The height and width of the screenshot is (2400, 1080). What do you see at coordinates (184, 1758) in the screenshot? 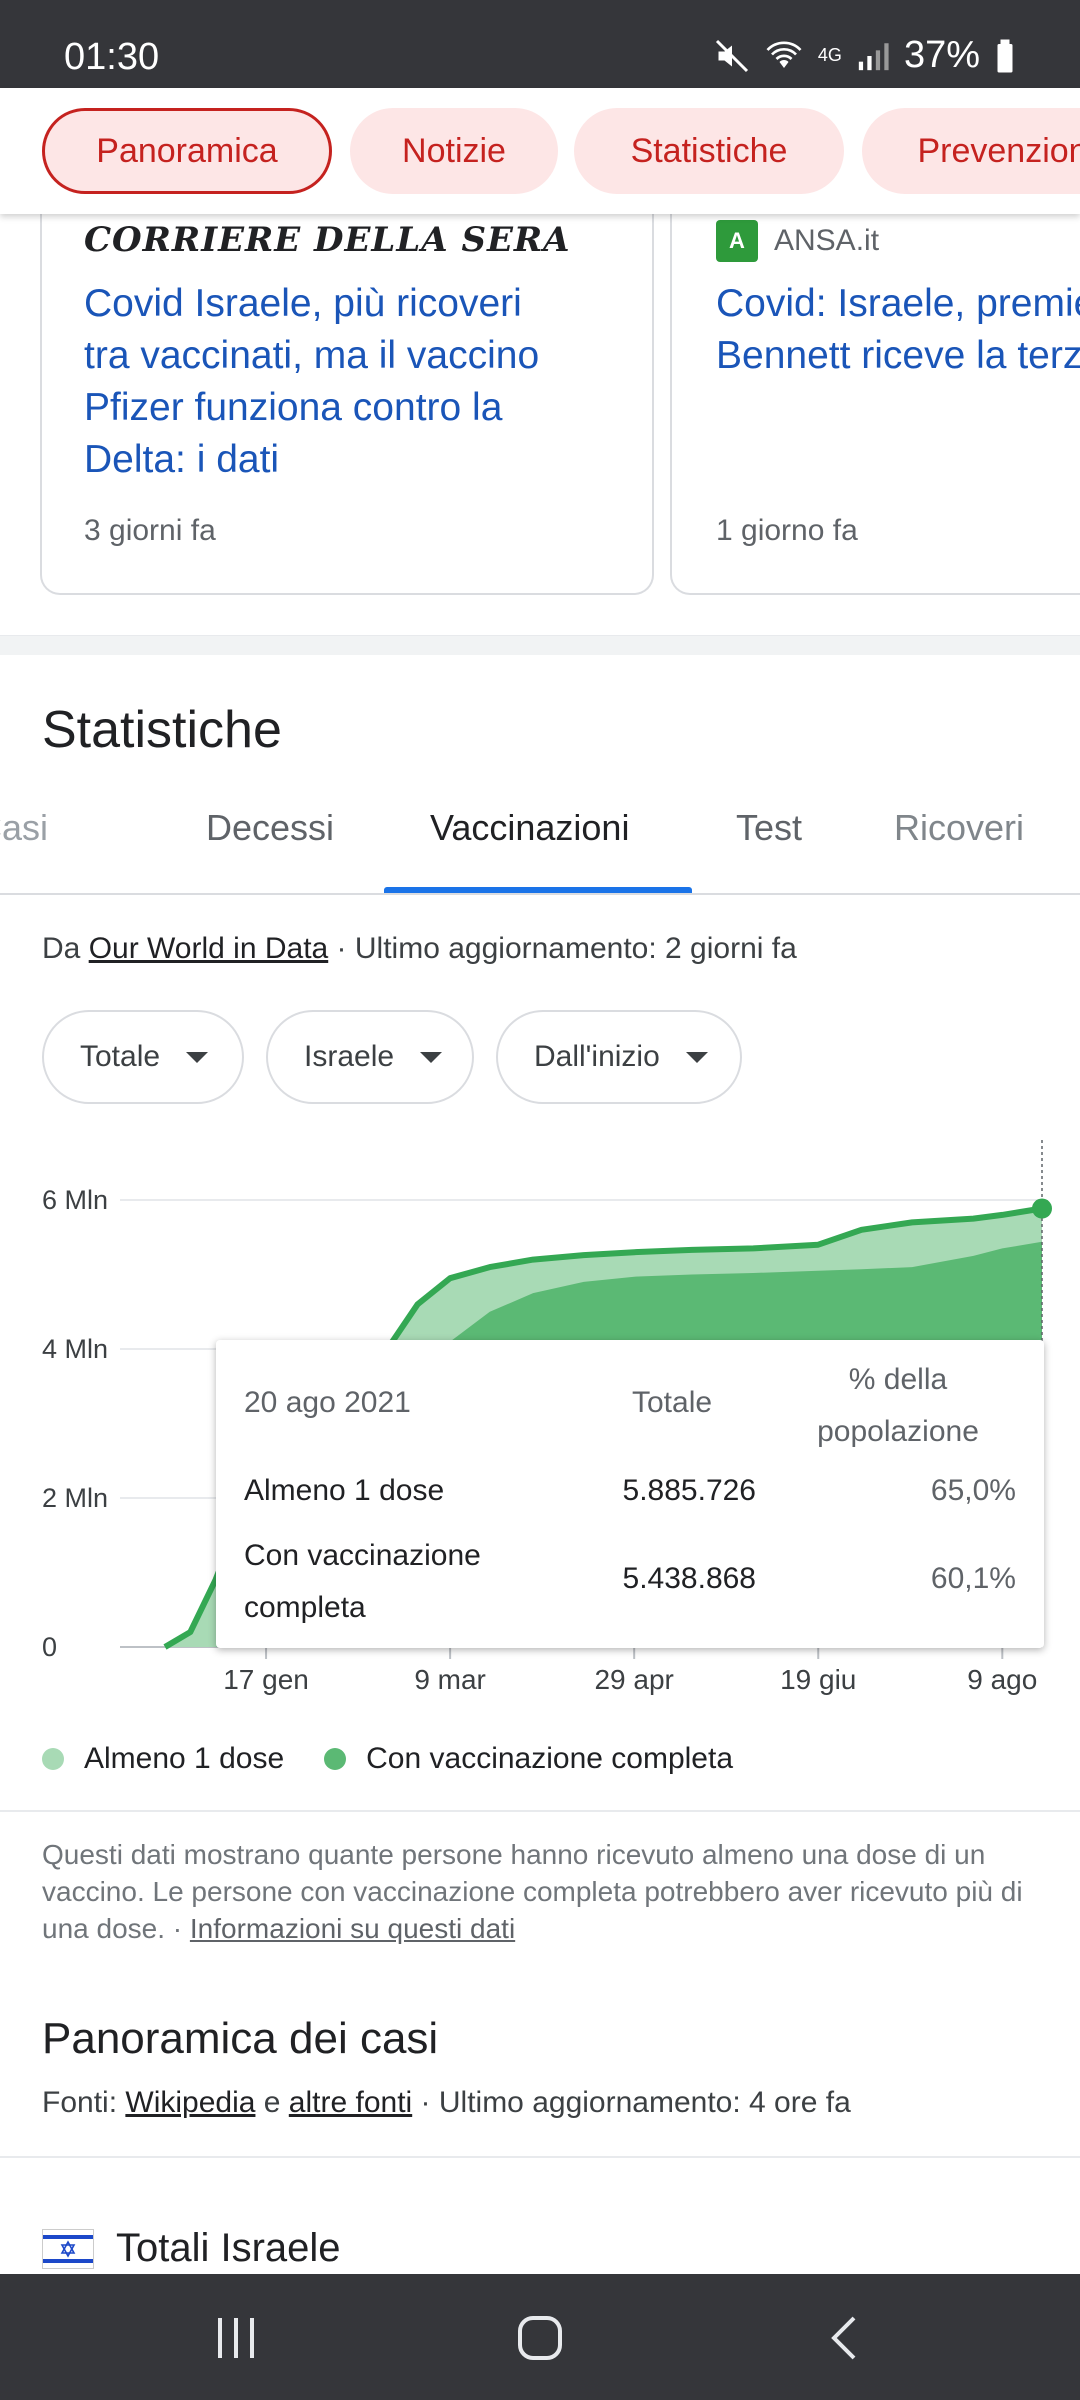
I see `legend-item: Almeno 1 dose` at bounding box center [184, 1758].